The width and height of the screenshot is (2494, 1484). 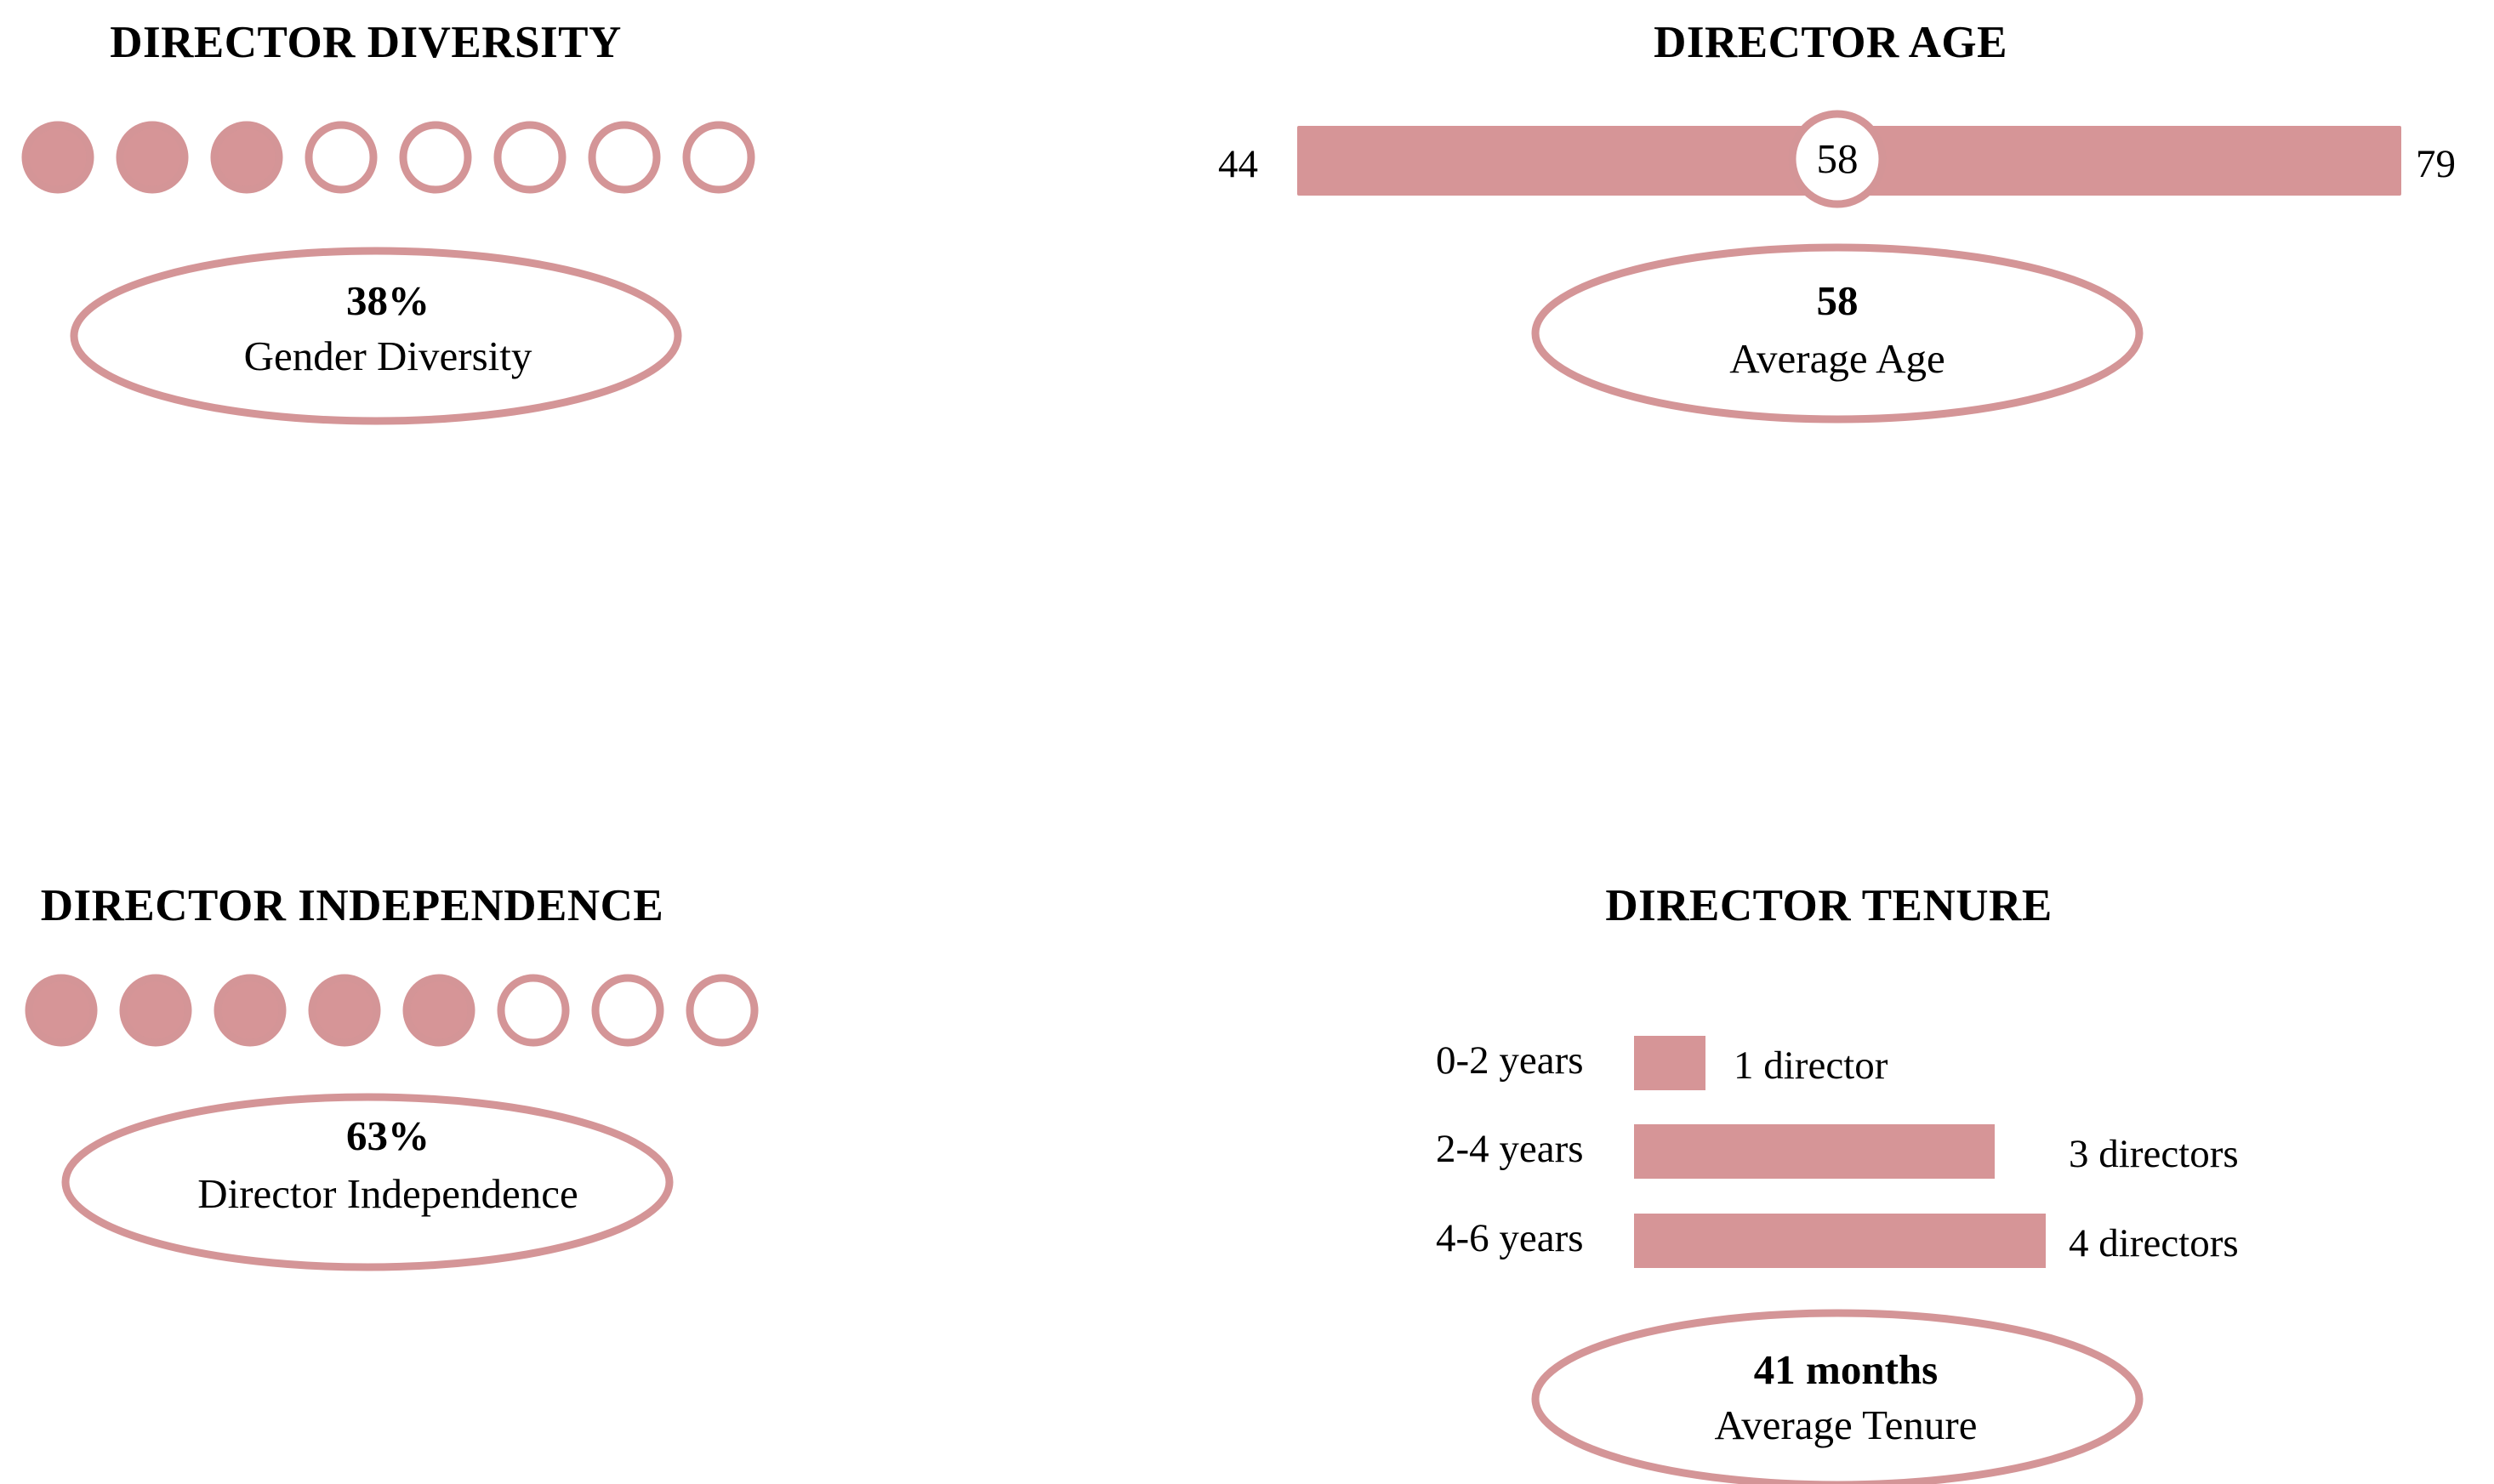 I want to click on diversity-panel: DIRECTOR DIVERSITY 38% Gender Diversity, so click(x=388, y=222).